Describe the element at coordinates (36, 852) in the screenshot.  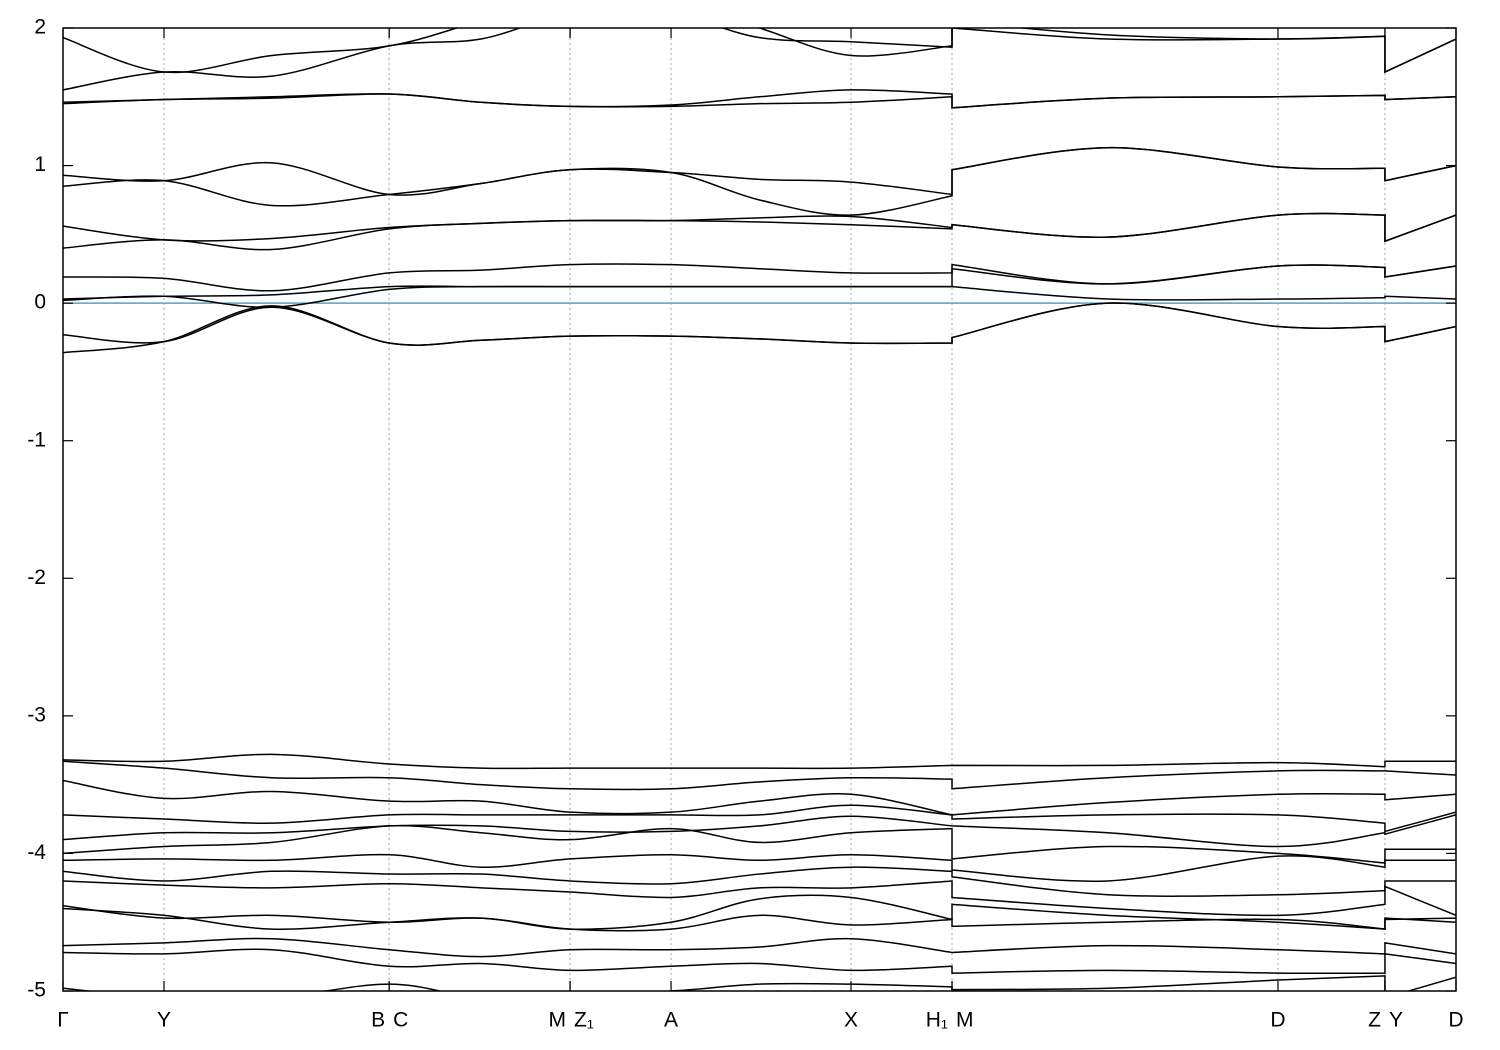
I see `y-tick-label: -4` at that location.